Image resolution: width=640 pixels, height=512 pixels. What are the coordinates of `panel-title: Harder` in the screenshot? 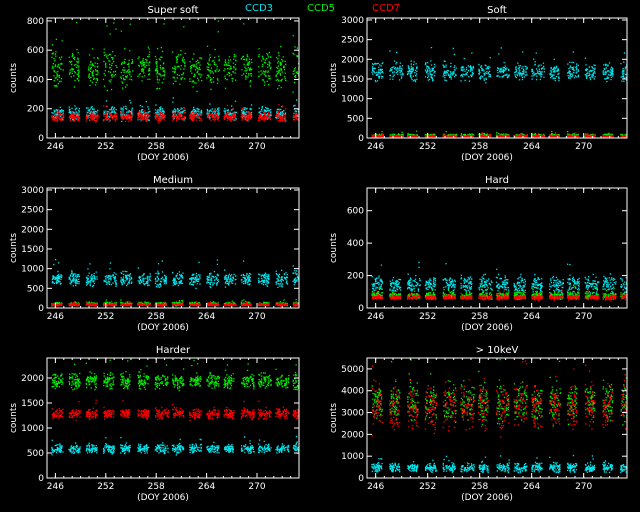 It's located at (173, 350).